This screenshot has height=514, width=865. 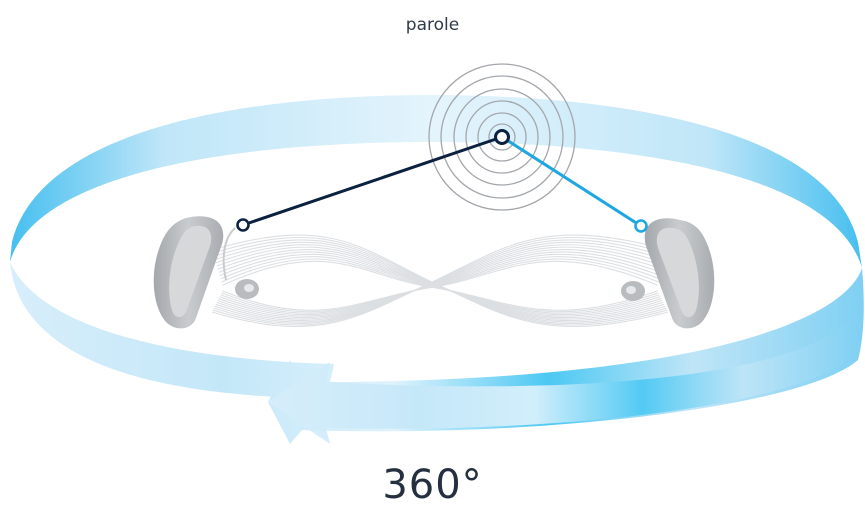 I want to click on right-link-endpoint, so click(x=641, y=226).